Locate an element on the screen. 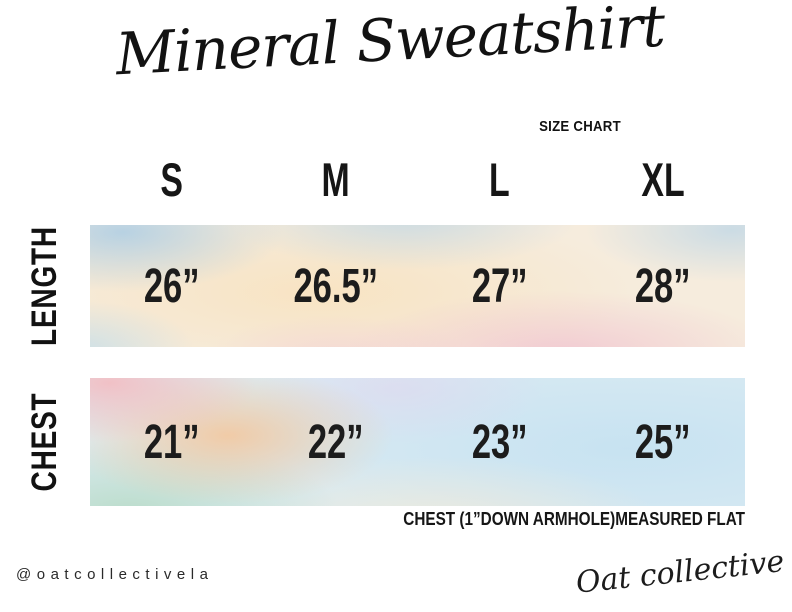 This screenshot has height=612, width=792. size-header-xl: XL is located at coordinates (663, 179).